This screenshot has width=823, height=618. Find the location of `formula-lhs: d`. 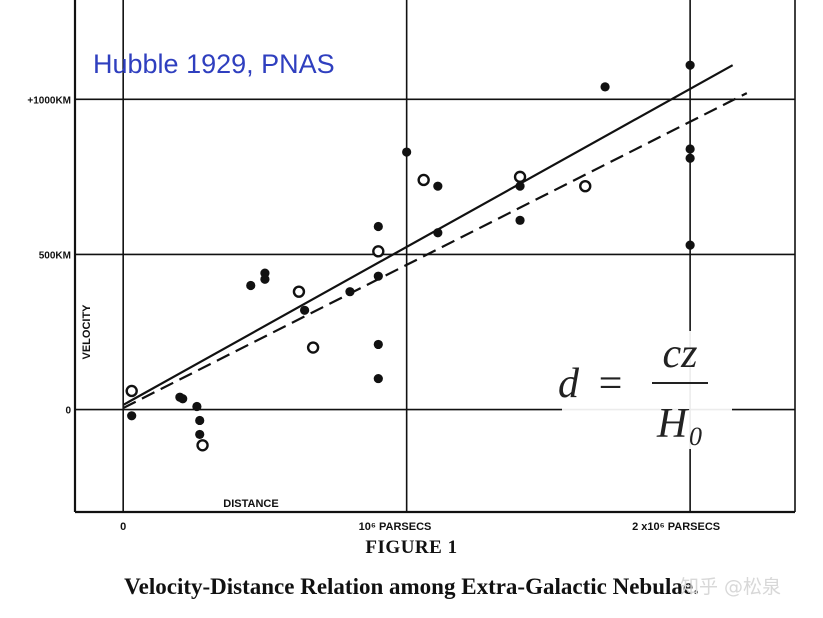

formula-lhs: d is located at coordinates (569, 384).